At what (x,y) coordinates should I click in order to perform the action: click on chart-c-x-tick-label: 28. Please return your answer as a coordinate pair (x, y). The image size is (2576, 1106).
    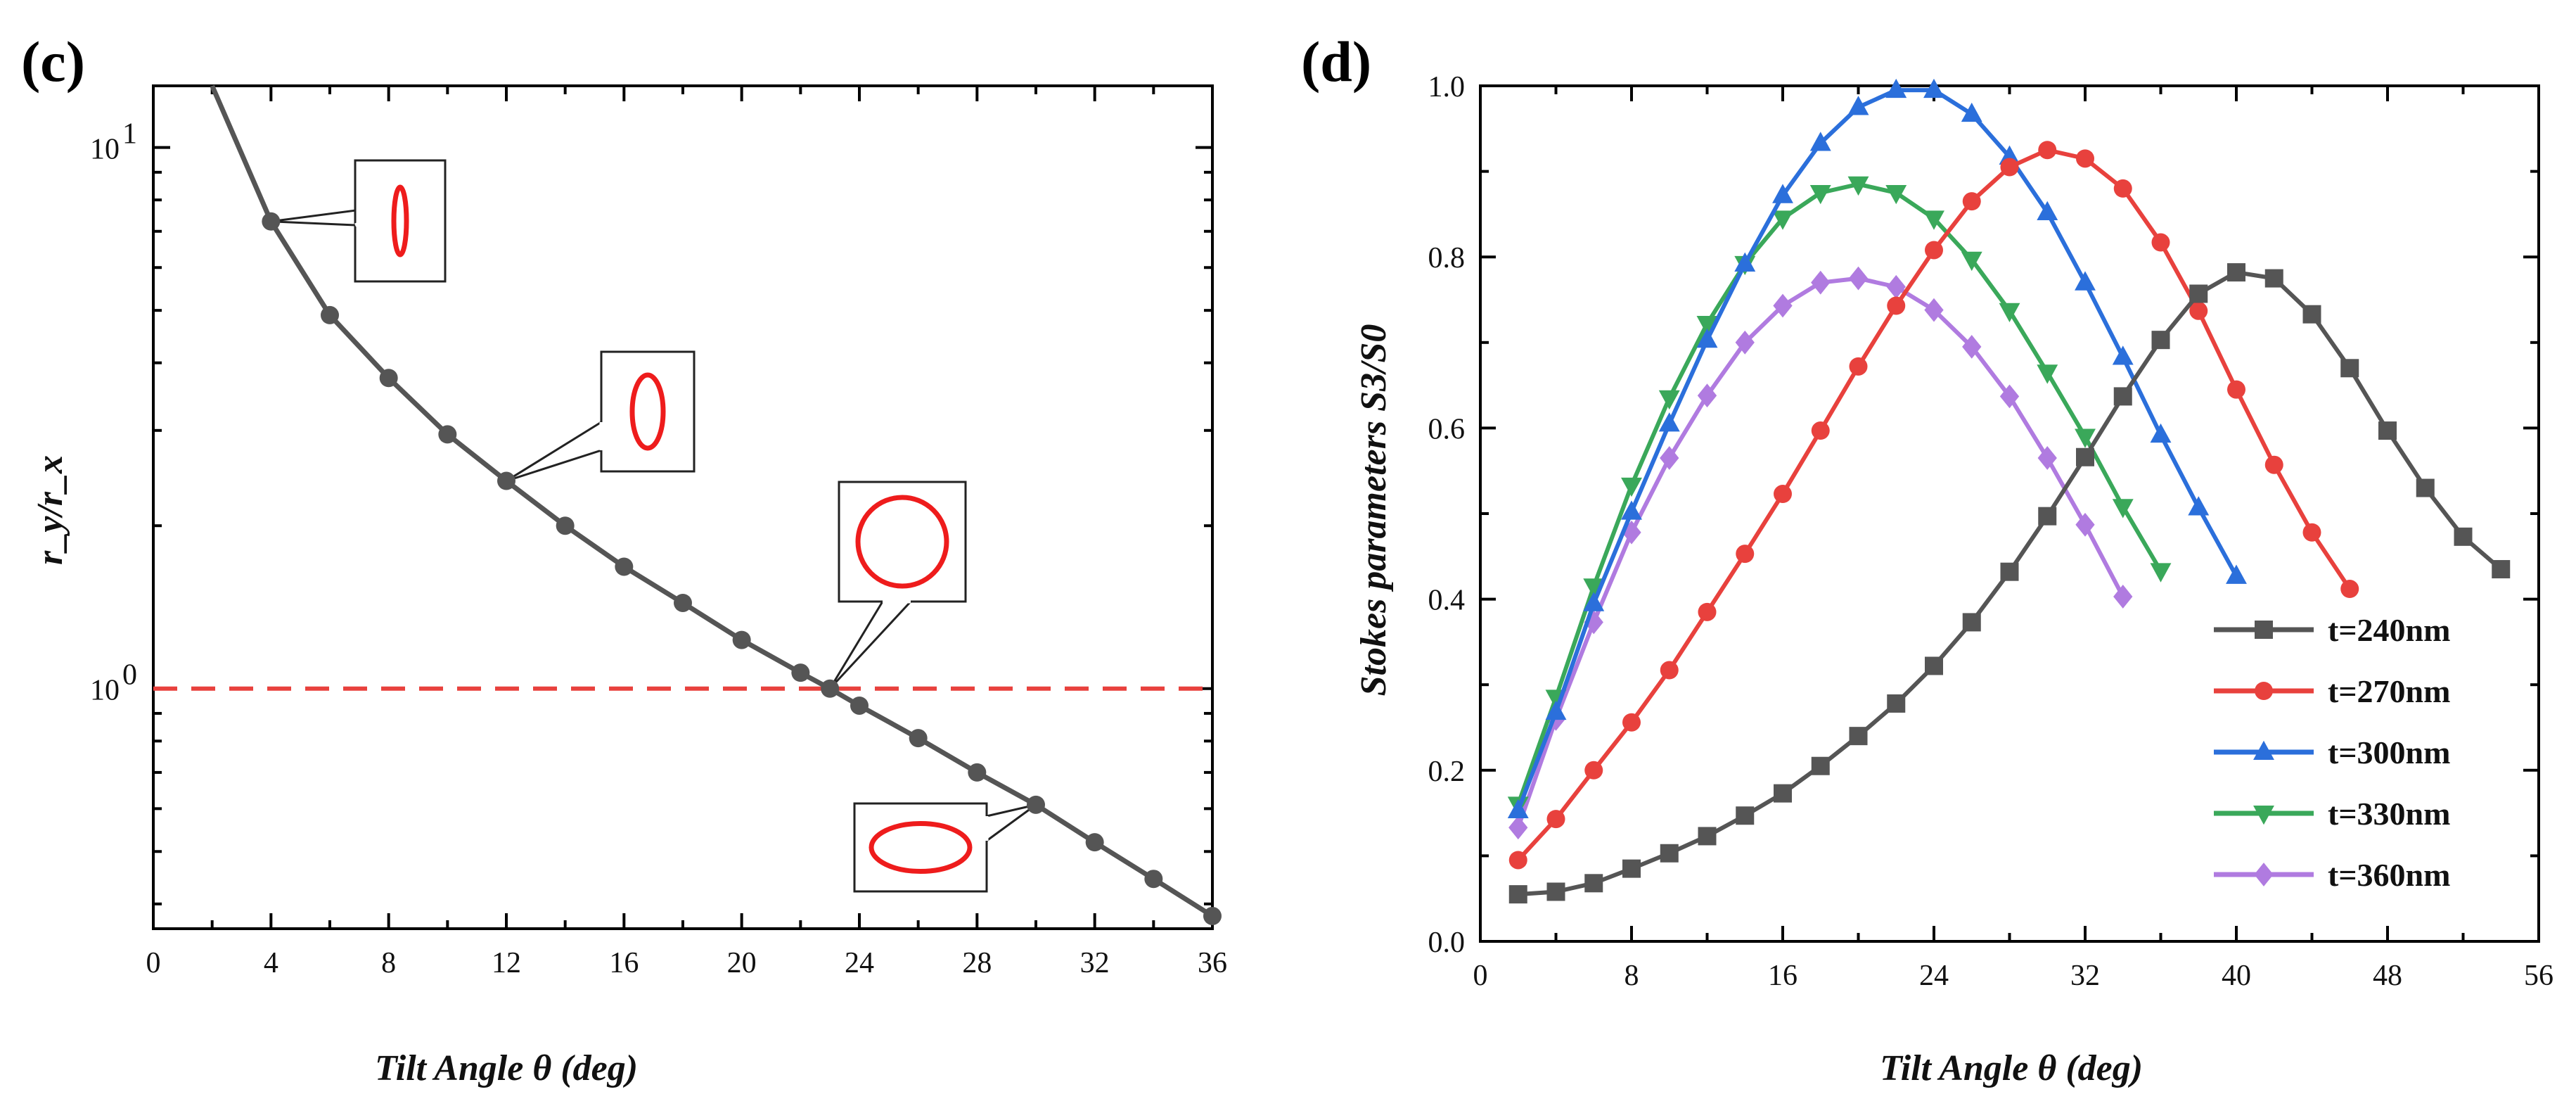
    Looking at the image, I should click on (977, 963).